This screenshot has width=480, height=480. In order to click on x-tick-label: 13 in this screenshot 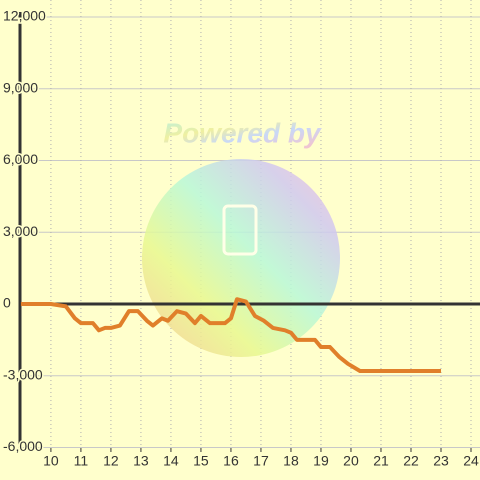, I will do `click(141, 461)`.